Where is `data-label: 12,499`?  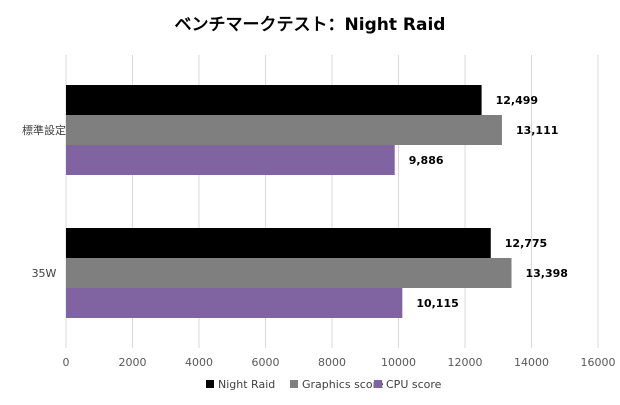 data-label: 12,499 is located at coordinates (517, 100).